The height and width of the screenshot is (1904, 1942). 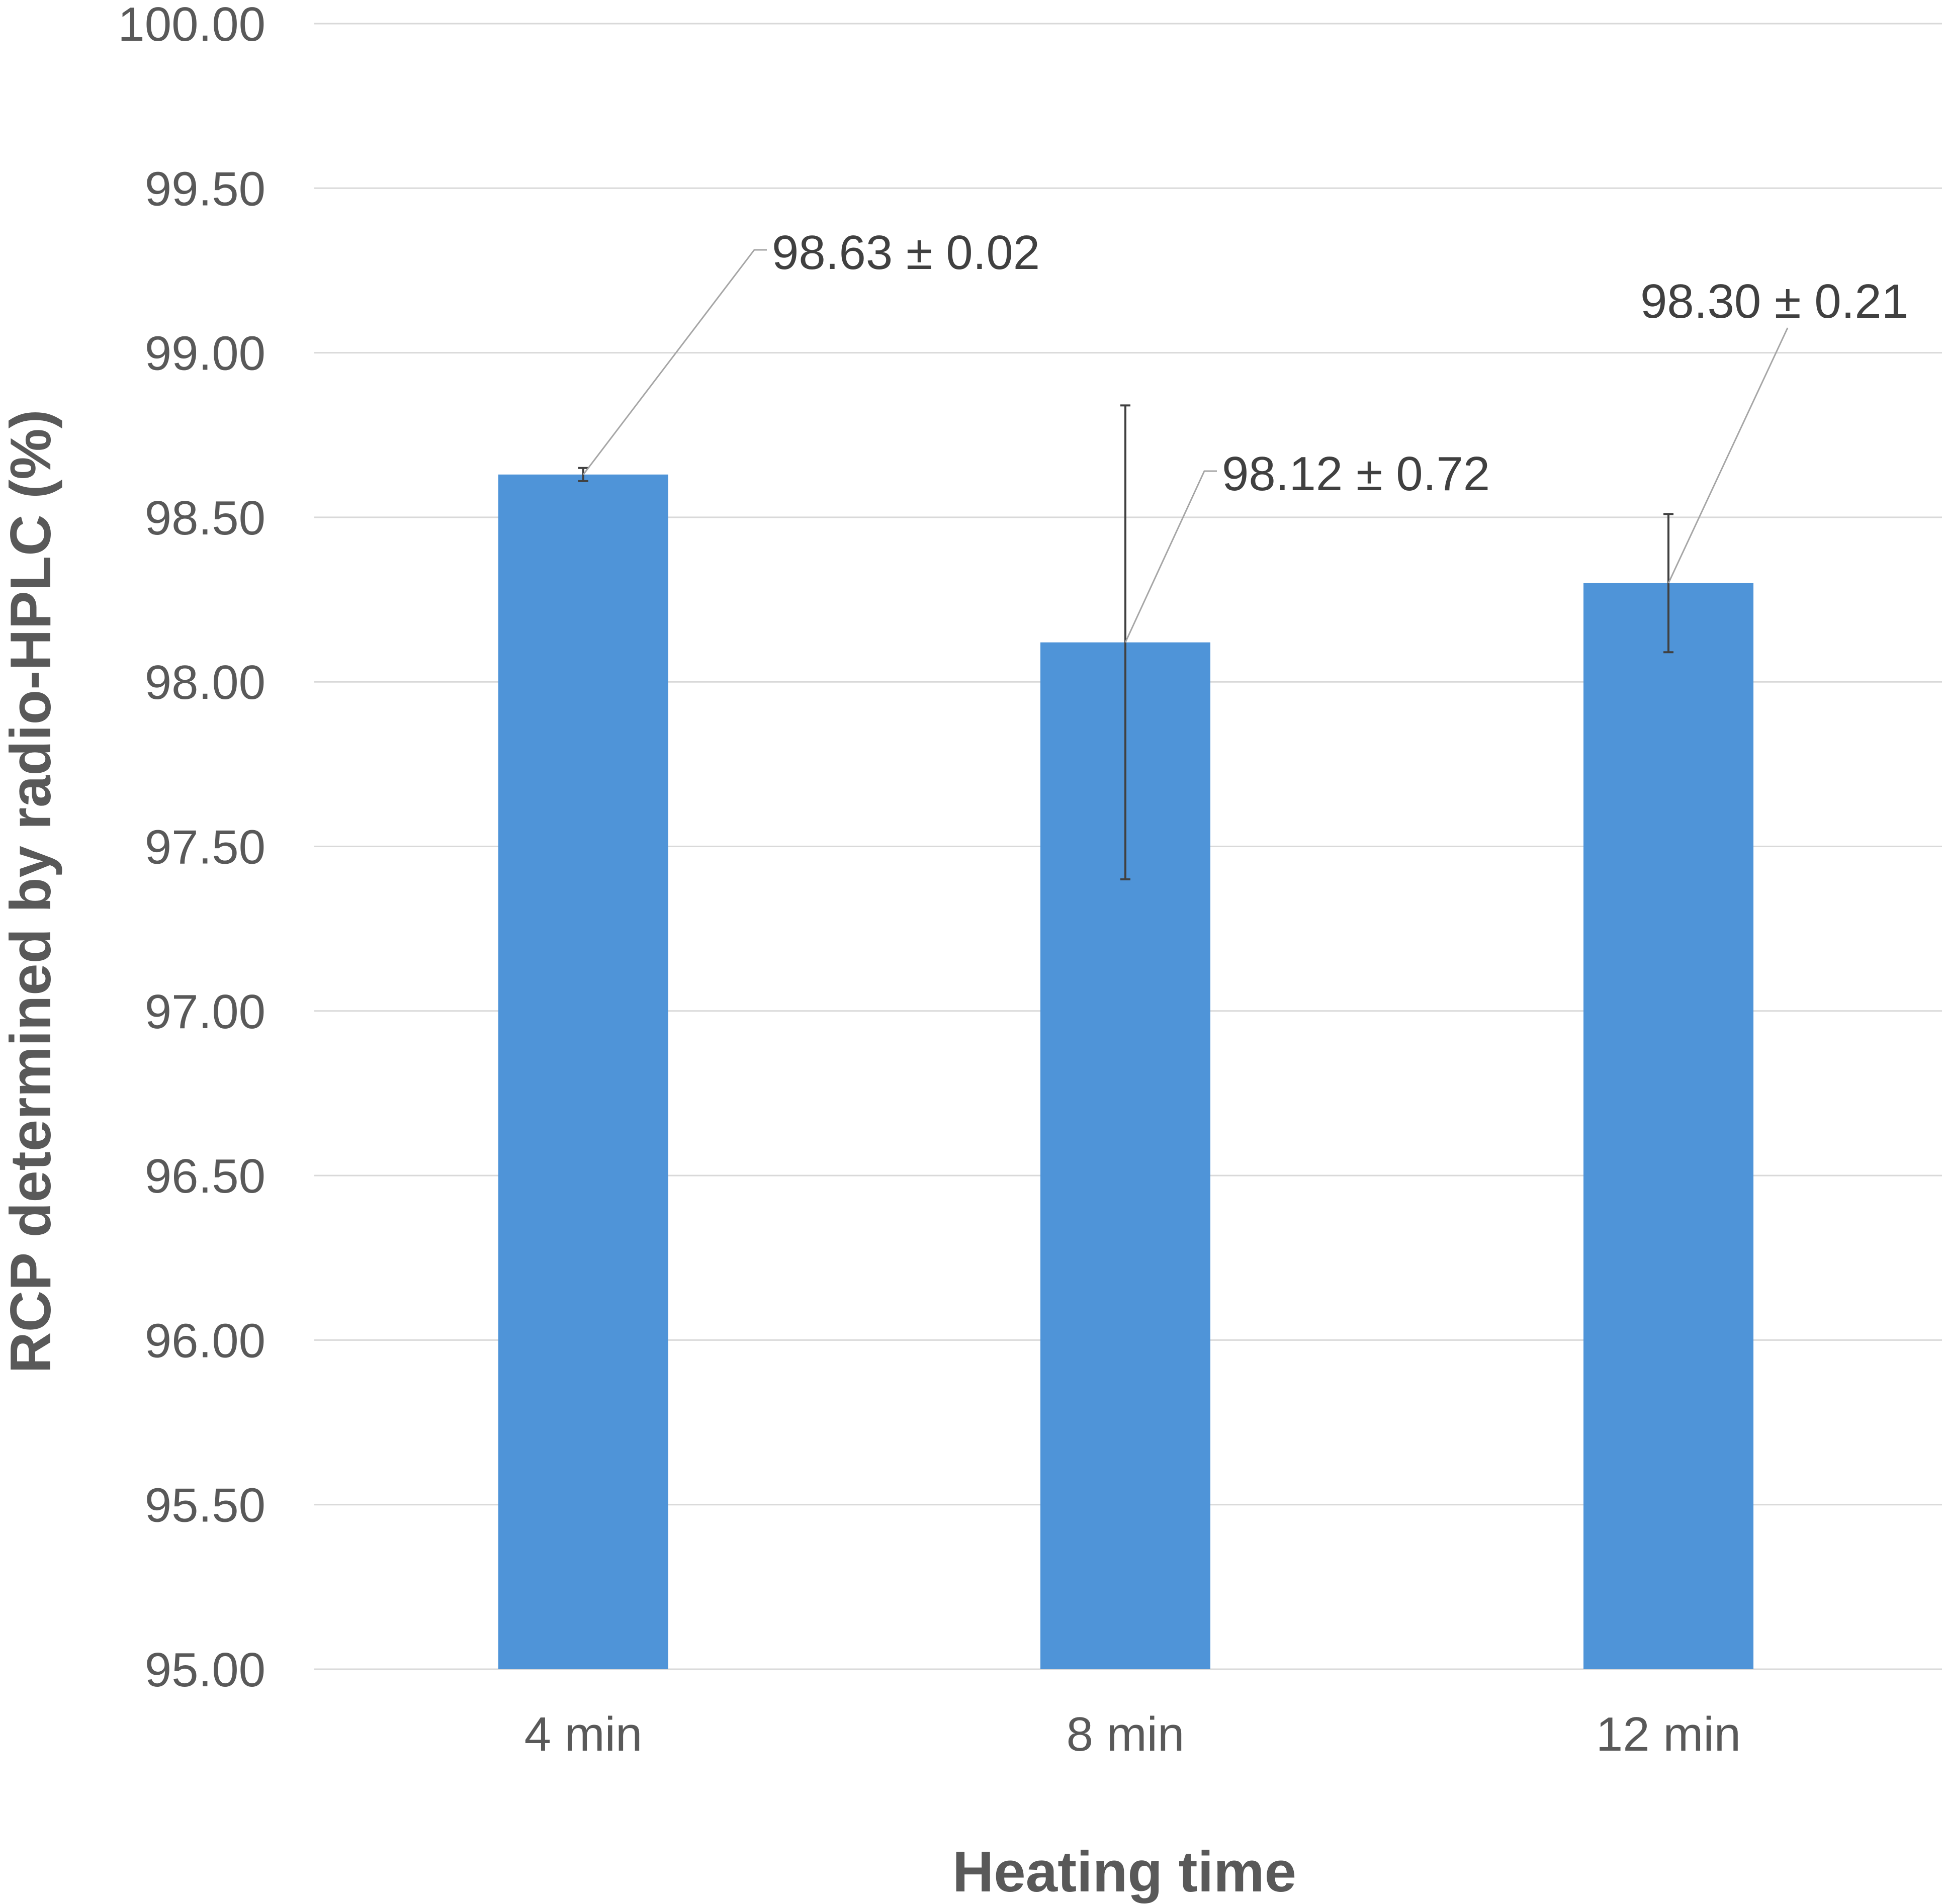 I want to click on error-bar, so click(x=1668, y=583).